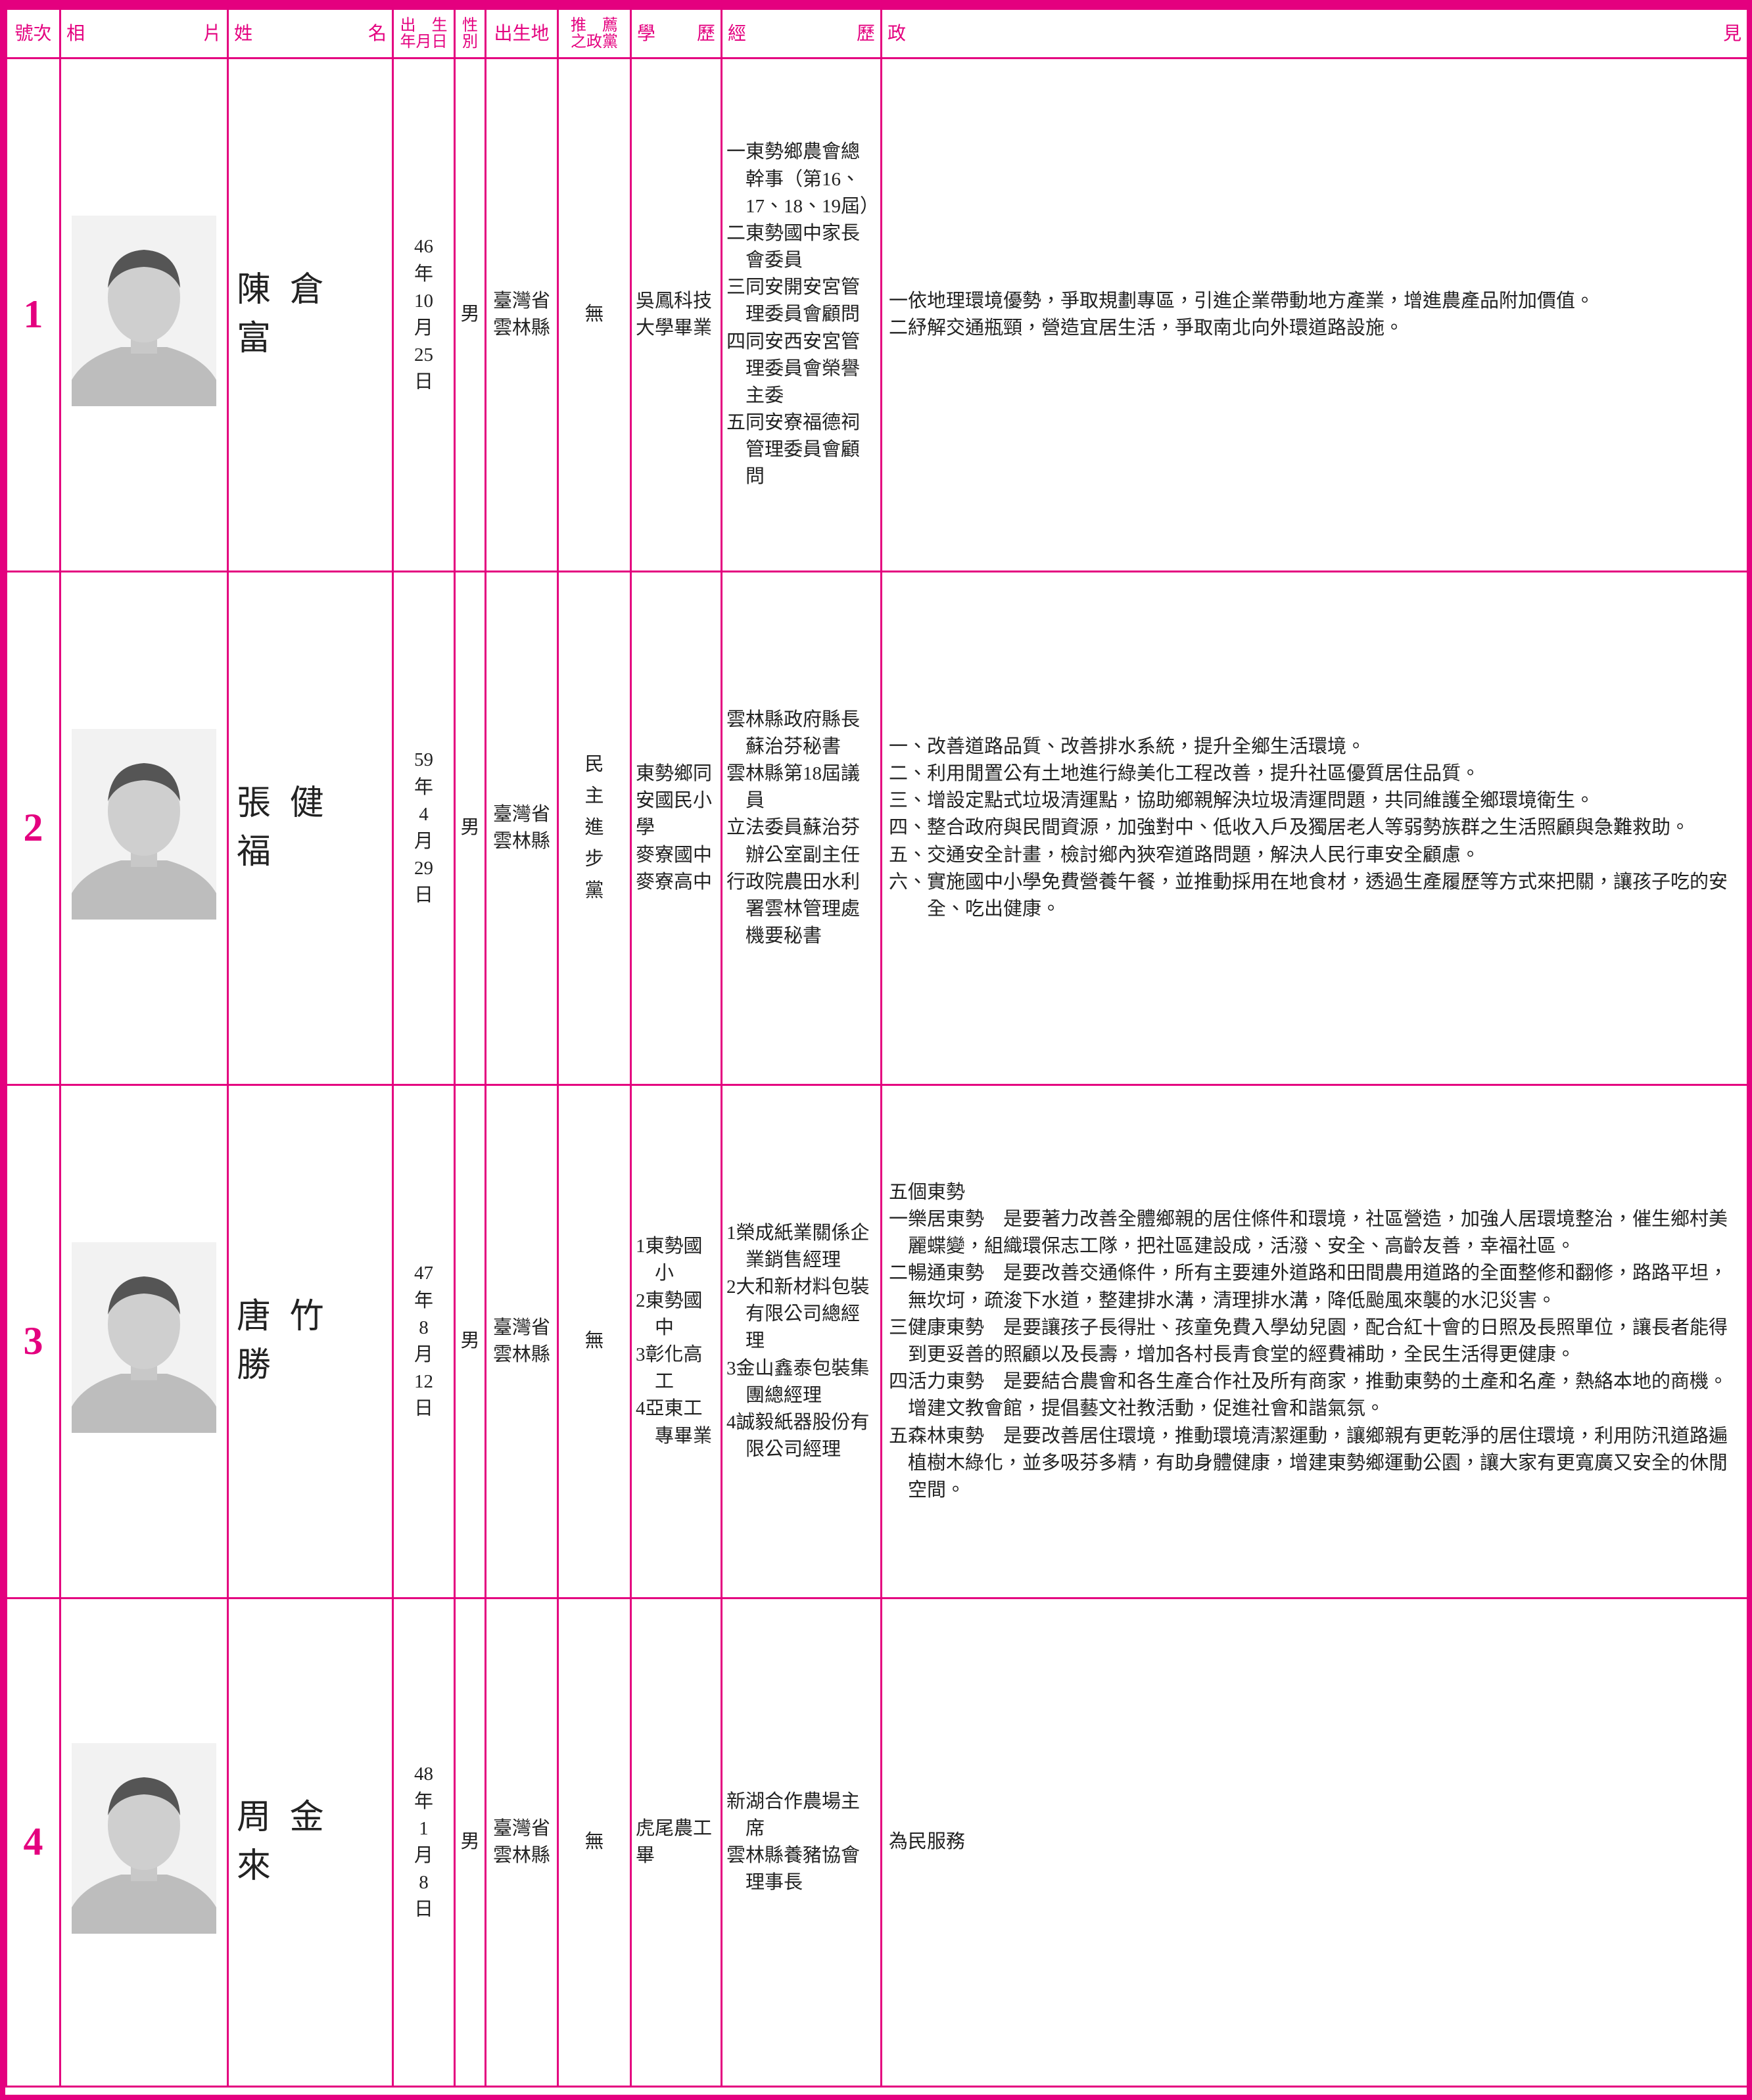  What do you see at coordinates (310, 33) in the screenshot?
I see `header-cell: 姓 名` at bounding box center [310, 33].